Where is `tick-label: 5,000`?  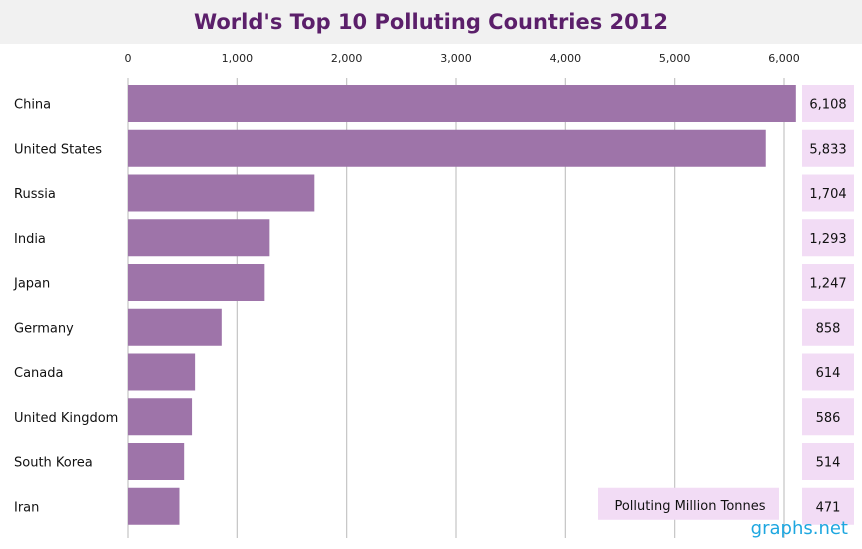
tick-label: 5,000 is located at coordinates (675, 58).